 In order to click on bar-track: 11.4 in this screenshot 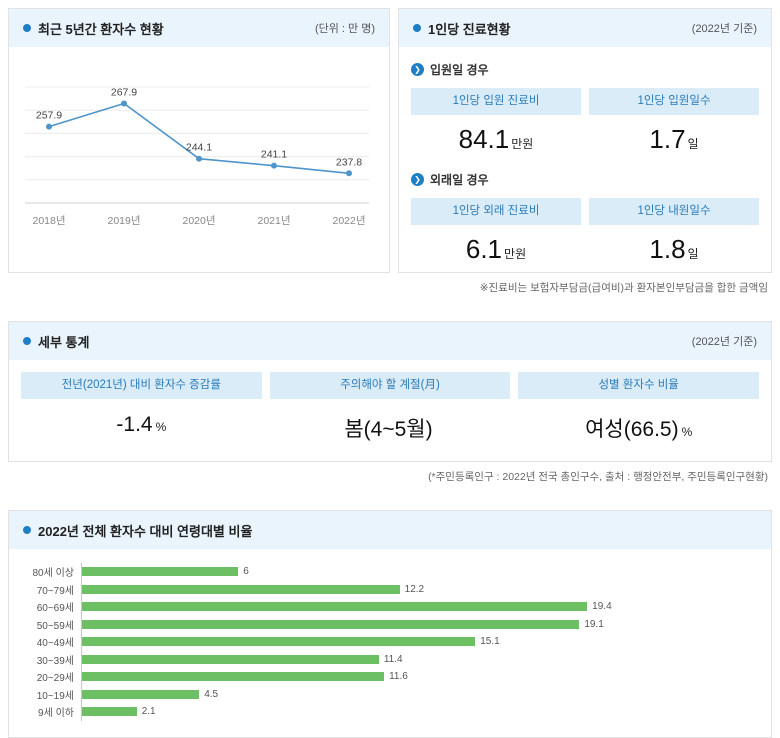, I will do `click(420, 659)`.